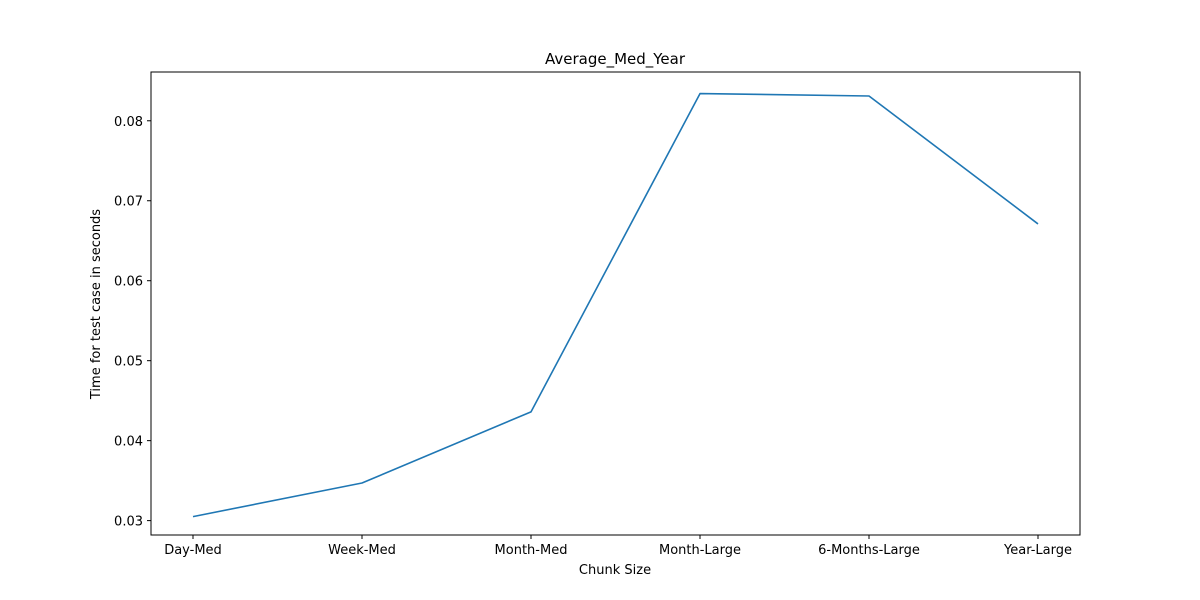 Image resolution: width=1200 pixels, height=600 pixels. What do you see at coordinates (531, 550) in the screenshot?
I see `x-tick-label: Month-Med` at bounding box center [531, 550].